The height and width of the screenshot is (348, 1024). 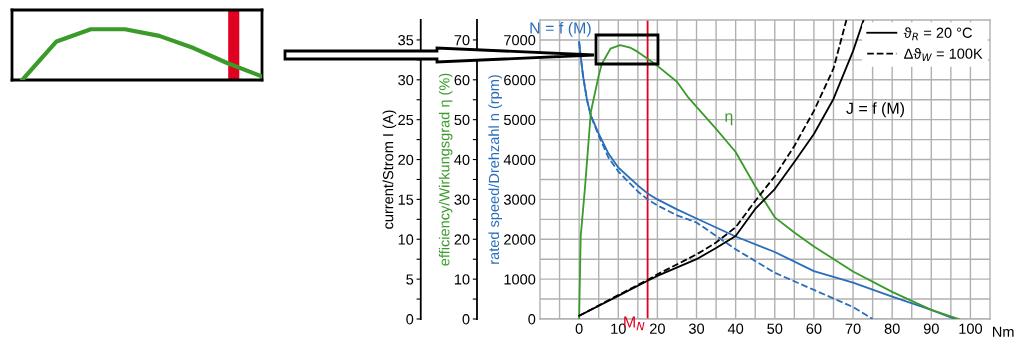 I want to click on y-tick-label: 2000, so click(x=520, y=239).